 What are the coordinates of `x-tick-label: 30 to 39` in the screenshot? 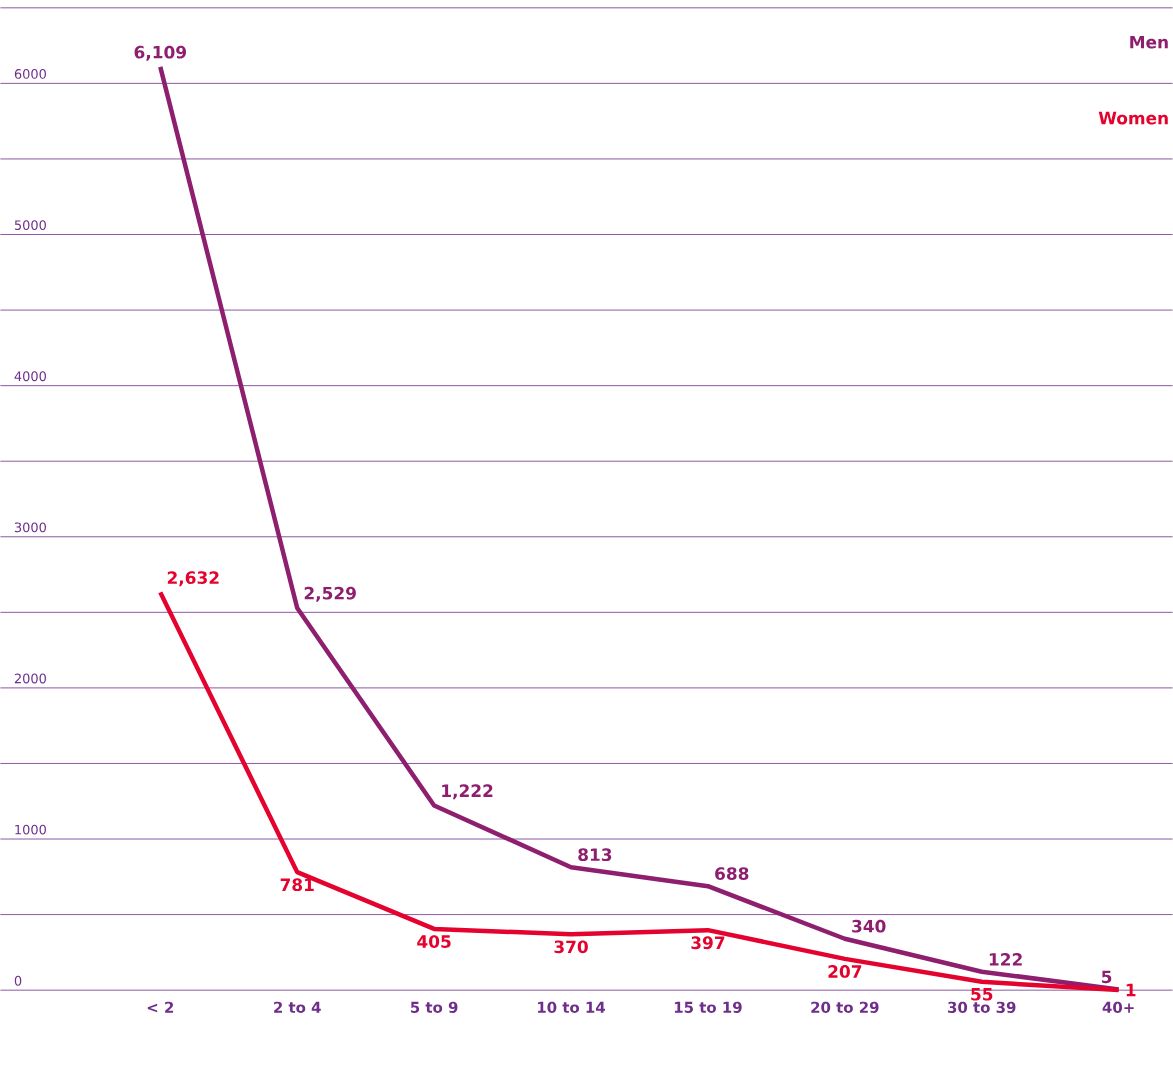 It's located at (982, 1007).